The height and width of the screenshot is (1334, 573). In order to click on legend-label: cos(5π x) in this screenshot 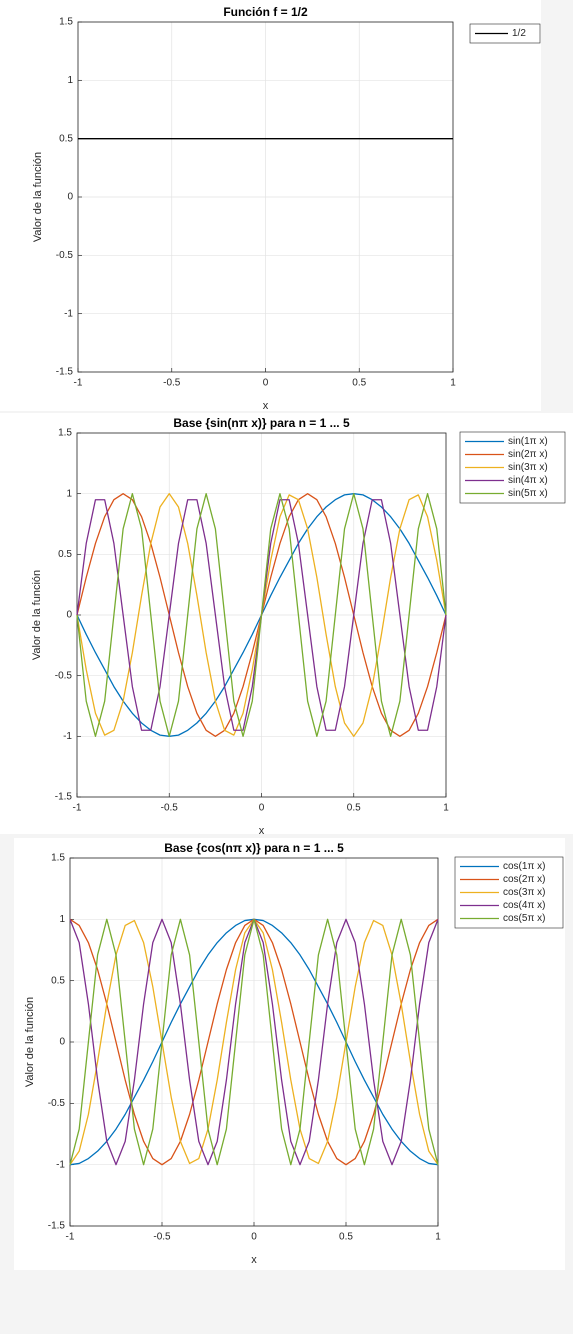, I will do `click(524, 918)`.